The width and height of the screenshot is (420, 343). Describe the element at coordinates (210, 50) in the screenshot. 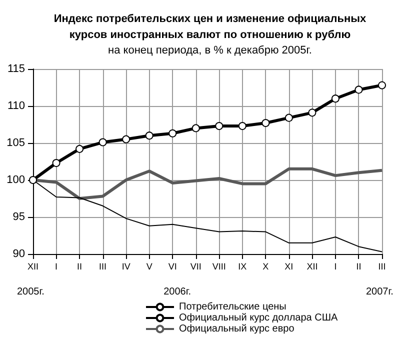

I see `chart-subtitle: на конец периода, в % к декабрю 2005г.` at that location.